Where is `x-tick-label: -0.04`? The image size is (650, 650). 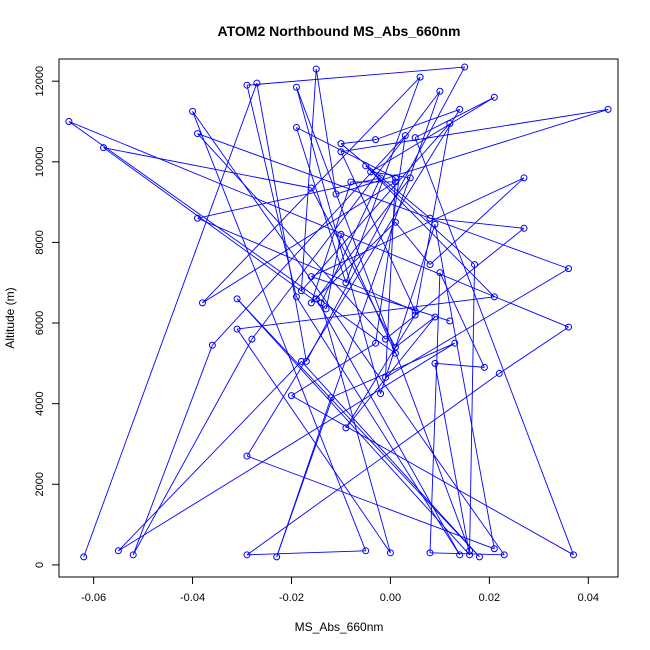 x-tick-label: -0.04 is located at coordinates (192, 598).